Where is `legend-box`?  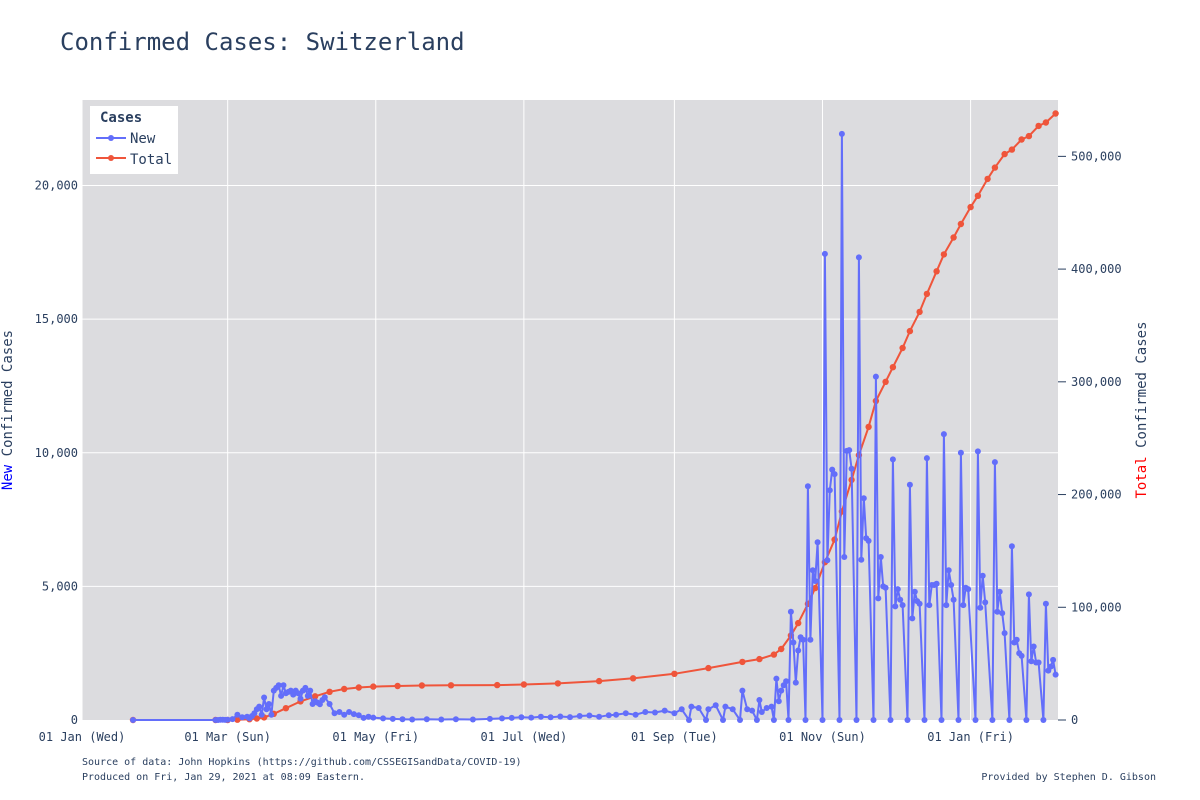
legend-box is located at coordinates (134, 140).